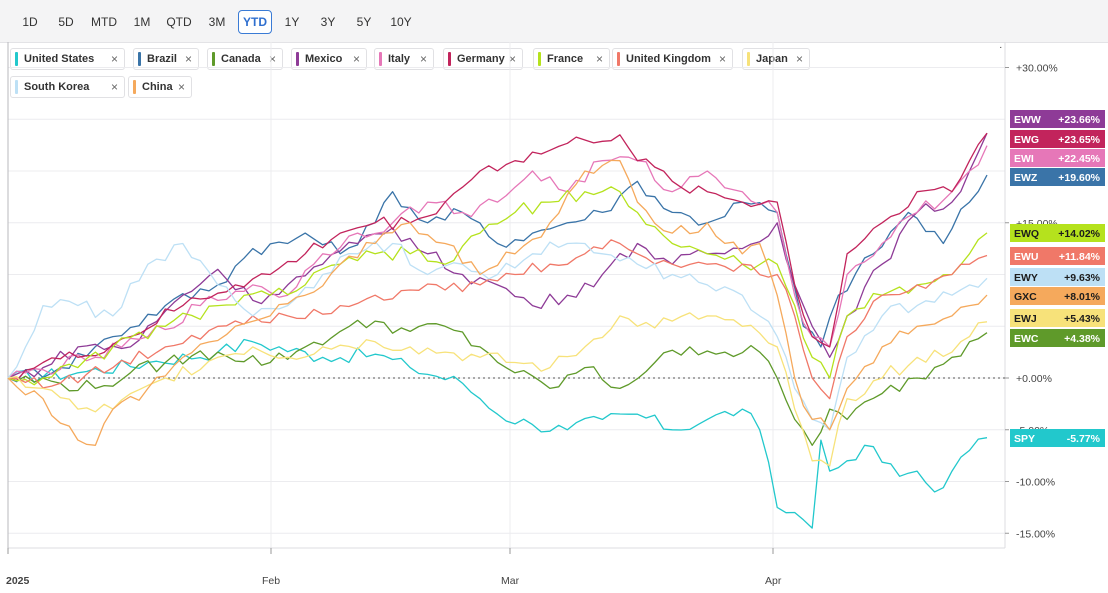 Image resolution: width=1108 pixels, height=593 pixels. Describe the element at coordinates (773, 581) in the screenshot. I see `x-tick-label: Apr` at that location.